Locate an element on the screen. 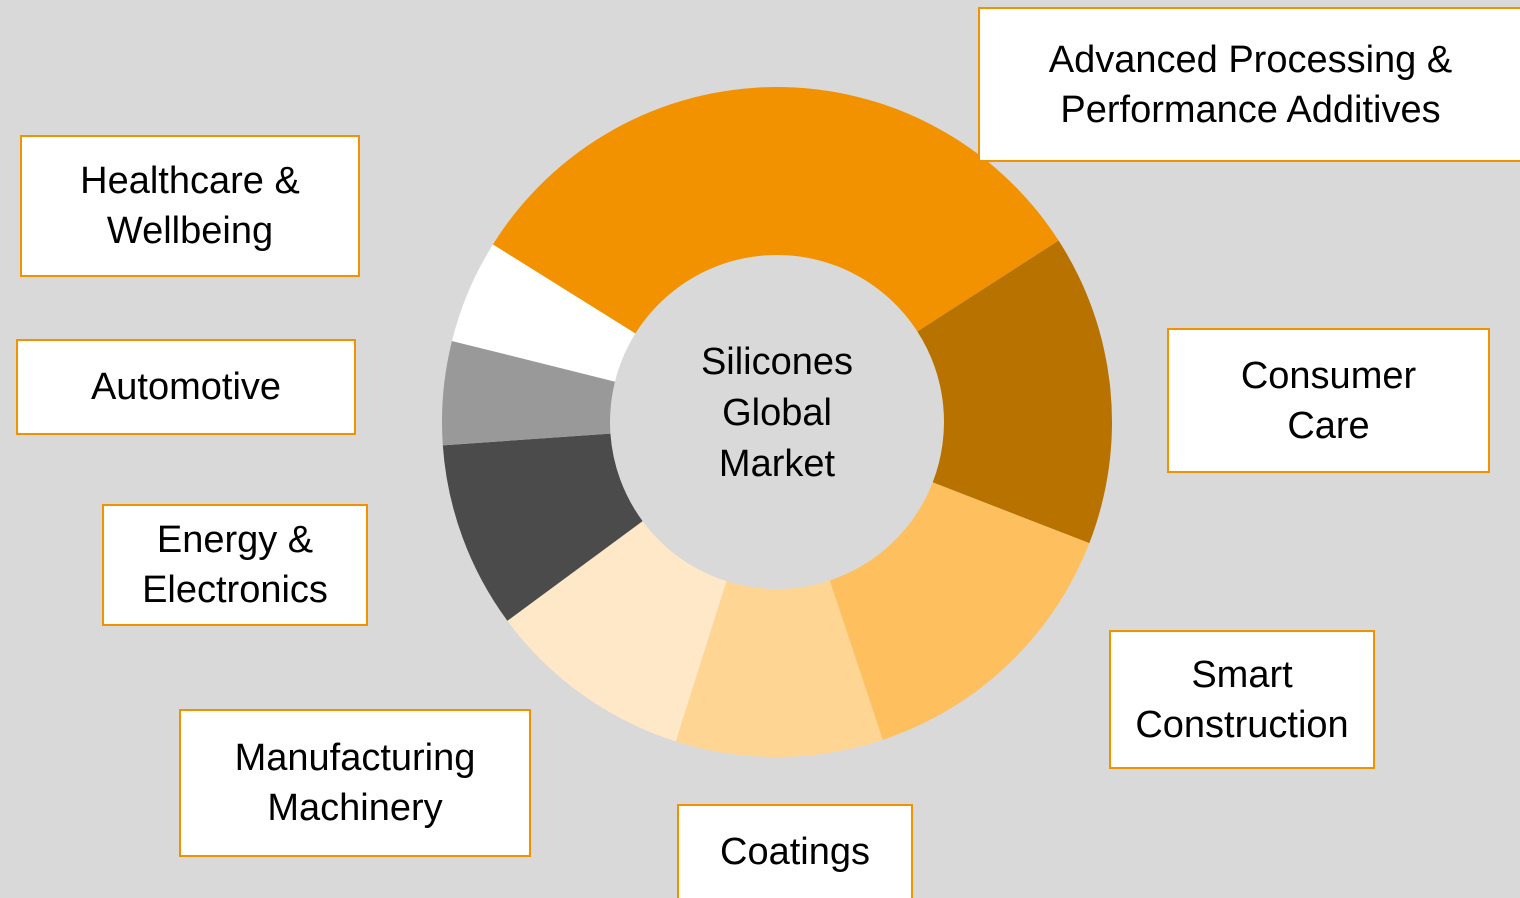  category-label: Smart Construction is located at coordinates (1242, 699).